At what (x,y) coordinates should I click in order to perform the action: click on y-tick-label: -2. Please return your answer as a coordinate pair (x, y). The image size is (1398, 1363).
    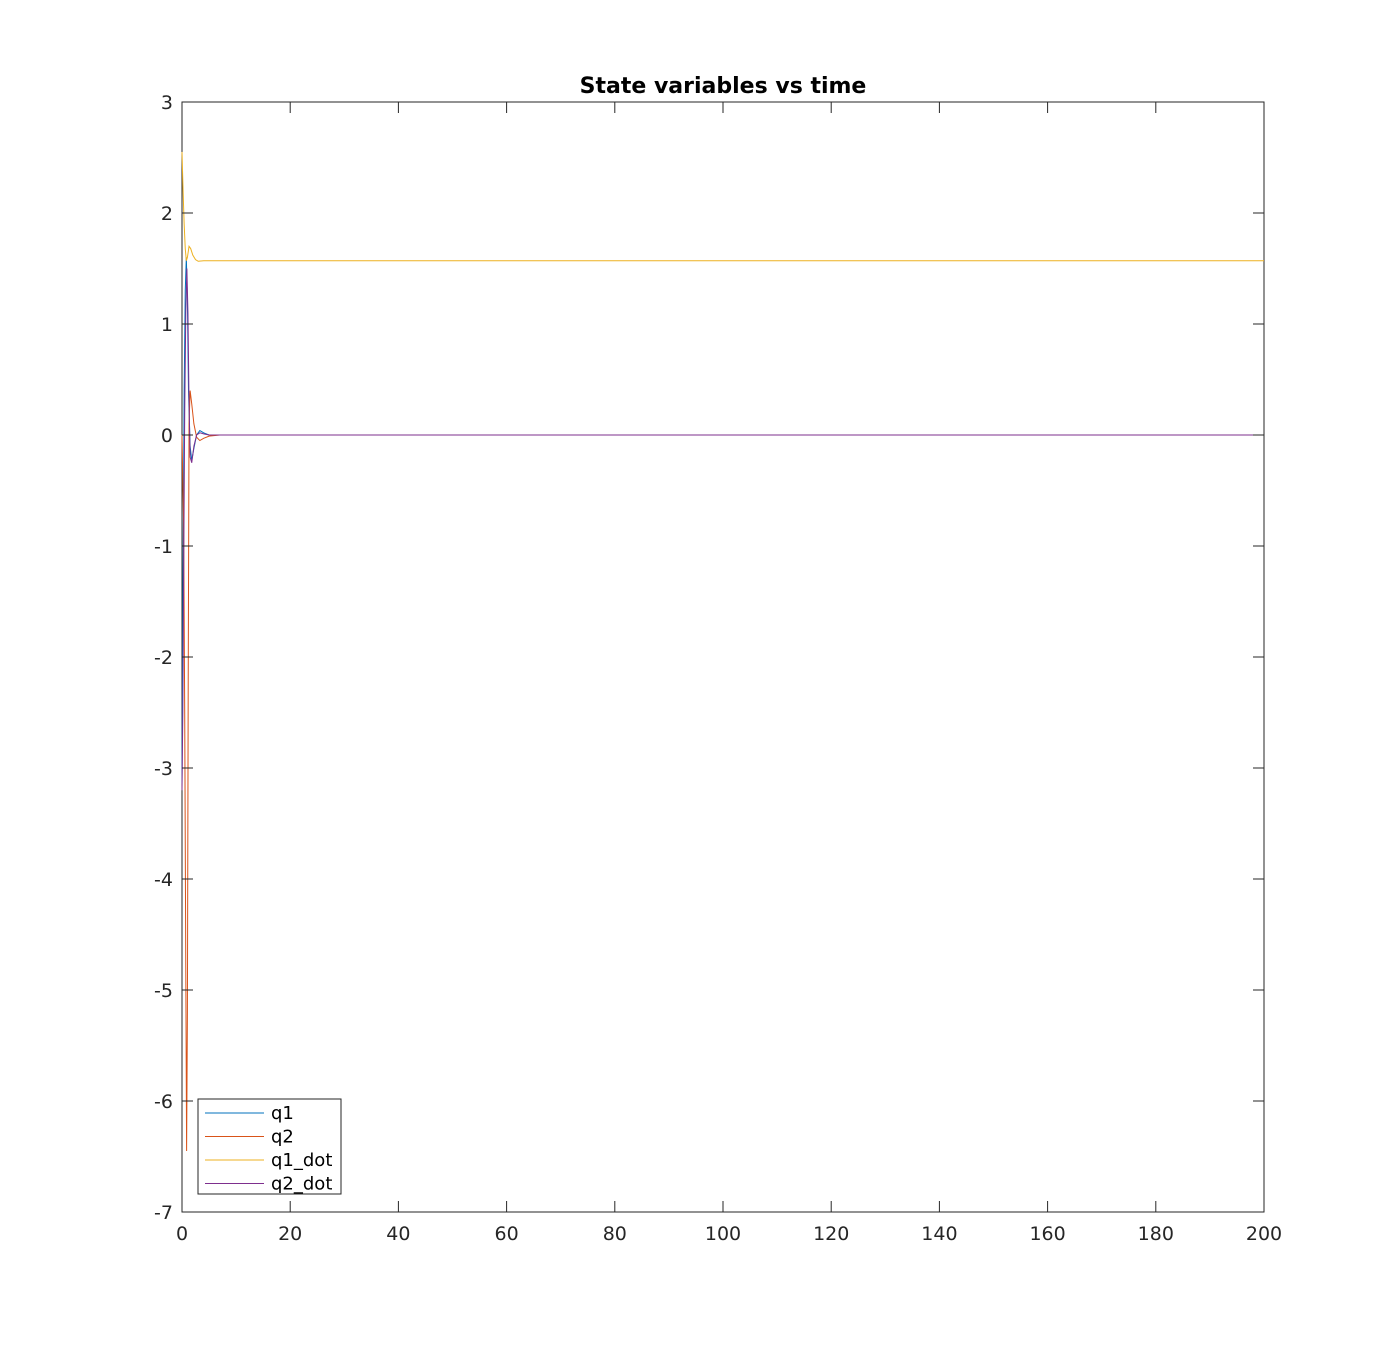
    Looking at the image, I should click on (163, 658).